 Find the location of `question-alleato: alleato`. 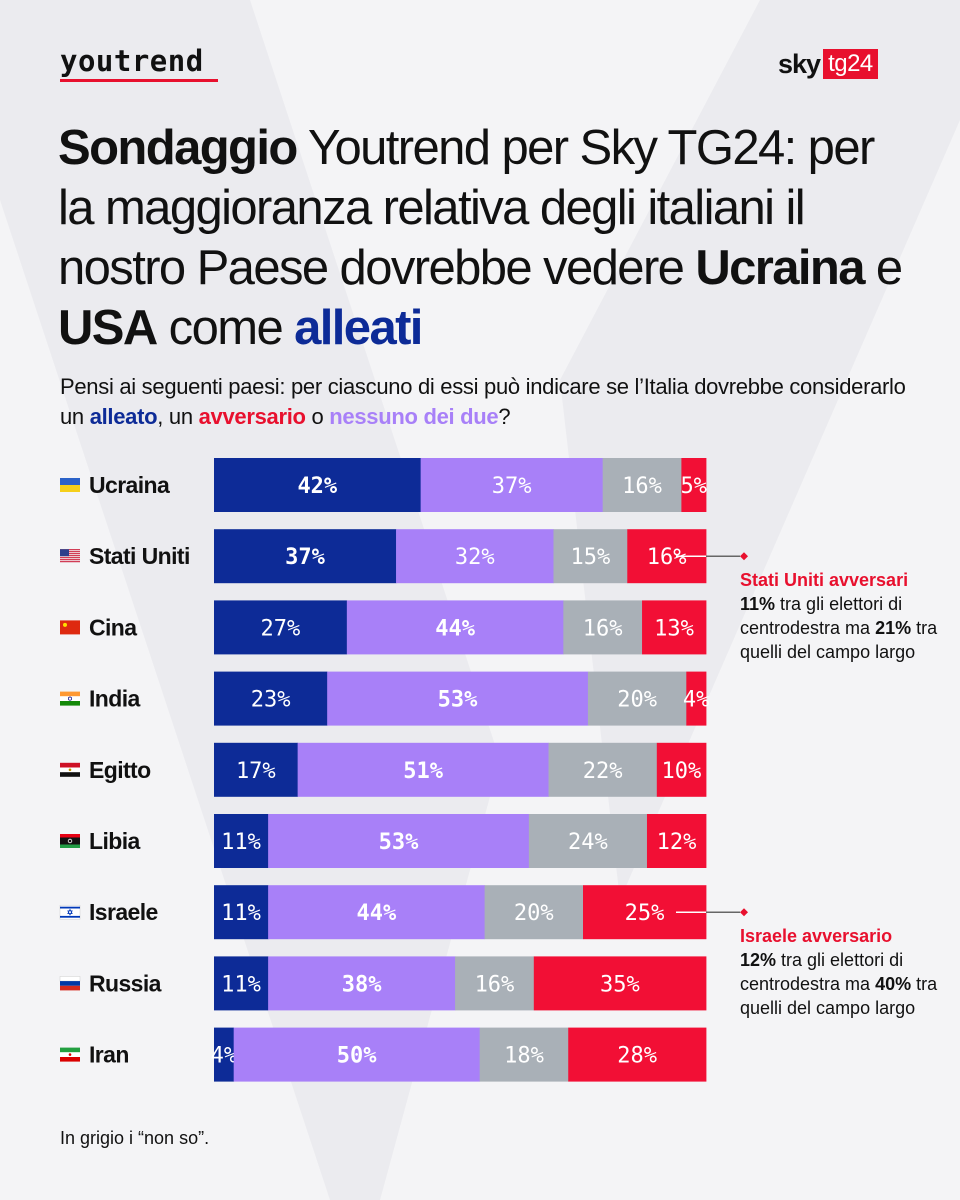

question-alleato: alleato is located at coordinates (123, 416).